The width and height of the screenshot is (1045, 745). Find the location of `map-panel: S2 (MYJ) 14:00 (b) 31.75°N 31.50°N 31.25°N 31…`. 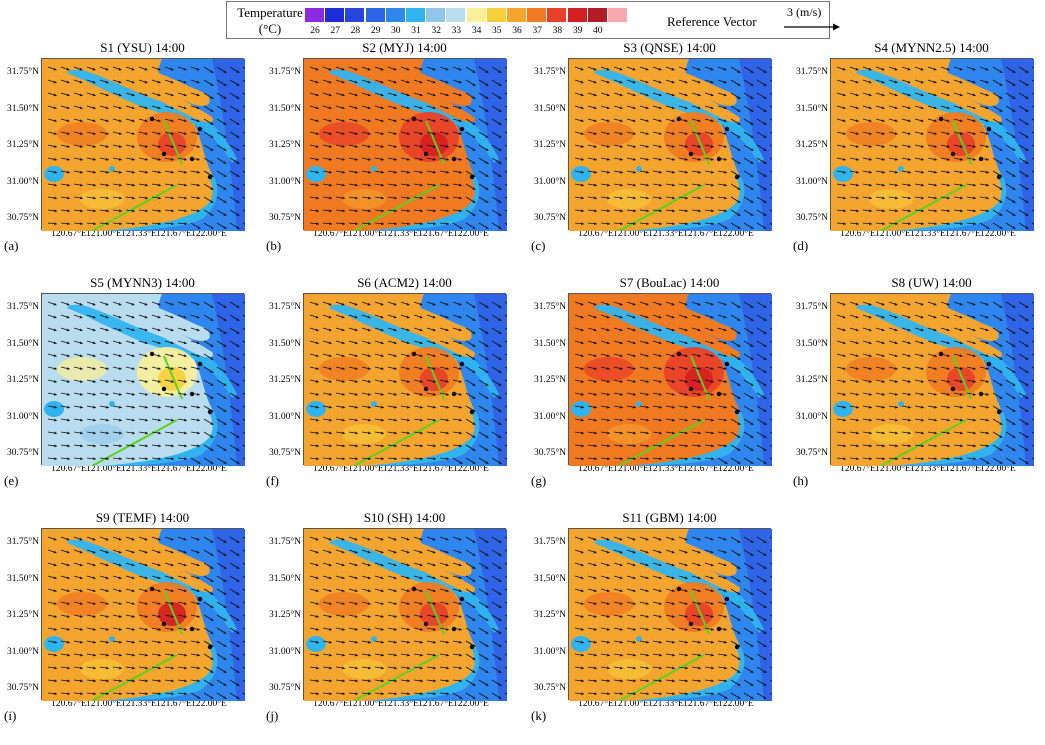

map-panel: S2 (MYJ) 14:00 (b) 31.75°N 31.50°N 31.25°N 31… is located at coordinates (396, 157).